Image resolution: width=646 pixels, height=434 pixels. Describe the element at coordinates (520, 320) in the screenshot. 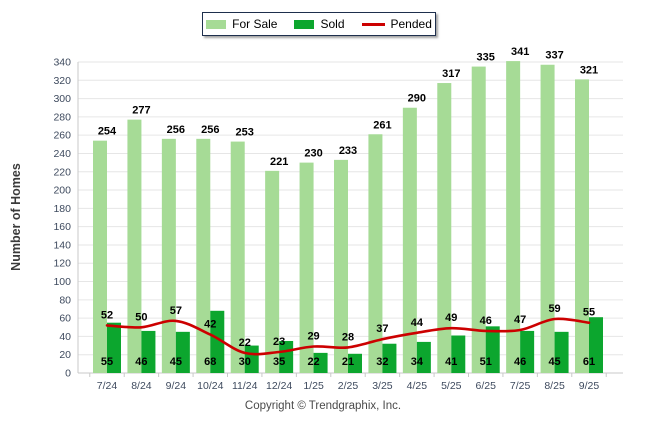

I see `pended-value-label: 47` at that location.